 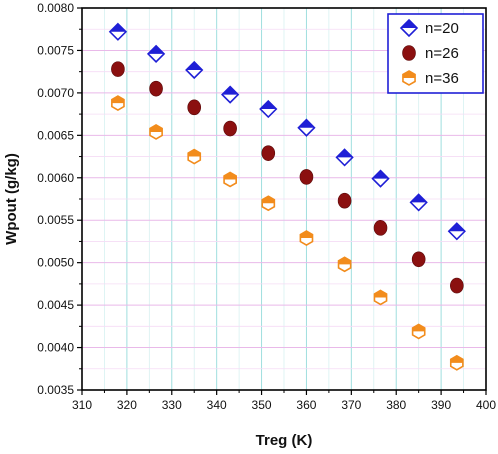 What do you see at coordinates (409, 24) in the screenshot?
I see `legend-marker-diamond-fill` at bounding box center [409, 24].